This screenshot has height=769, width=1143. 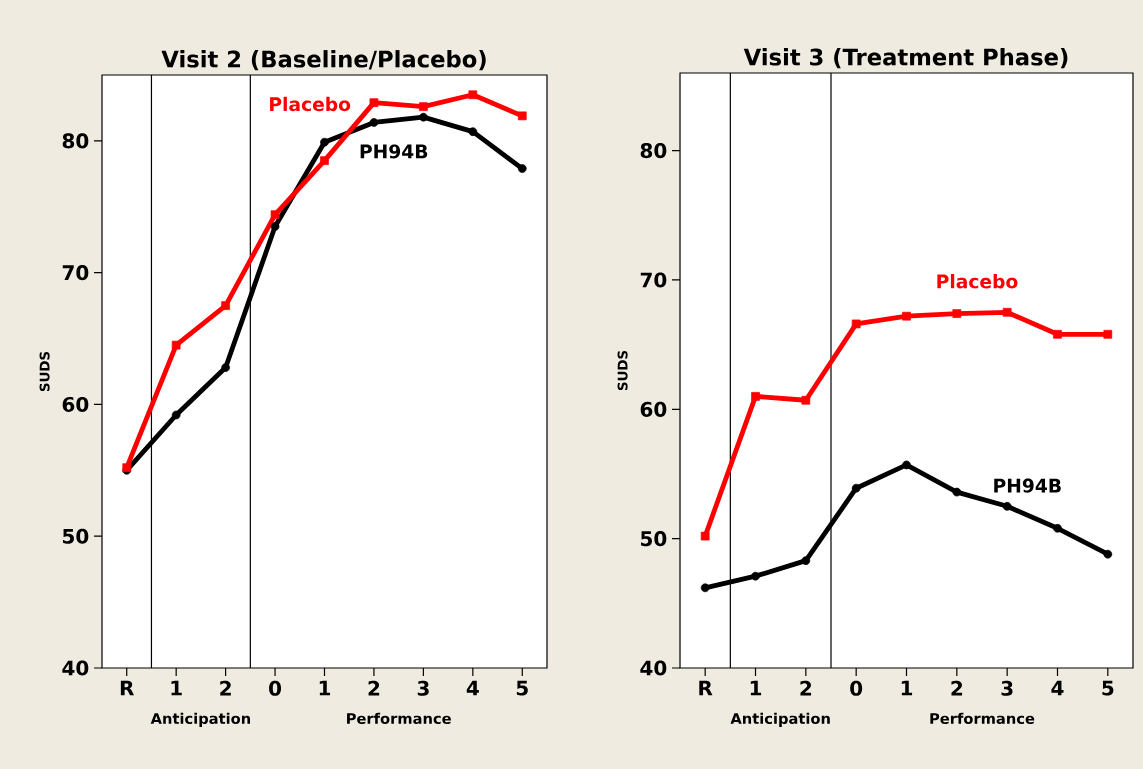 I want to click on chart-title: Visit 3 (Treatment Phase), so click(x=905, y=58).